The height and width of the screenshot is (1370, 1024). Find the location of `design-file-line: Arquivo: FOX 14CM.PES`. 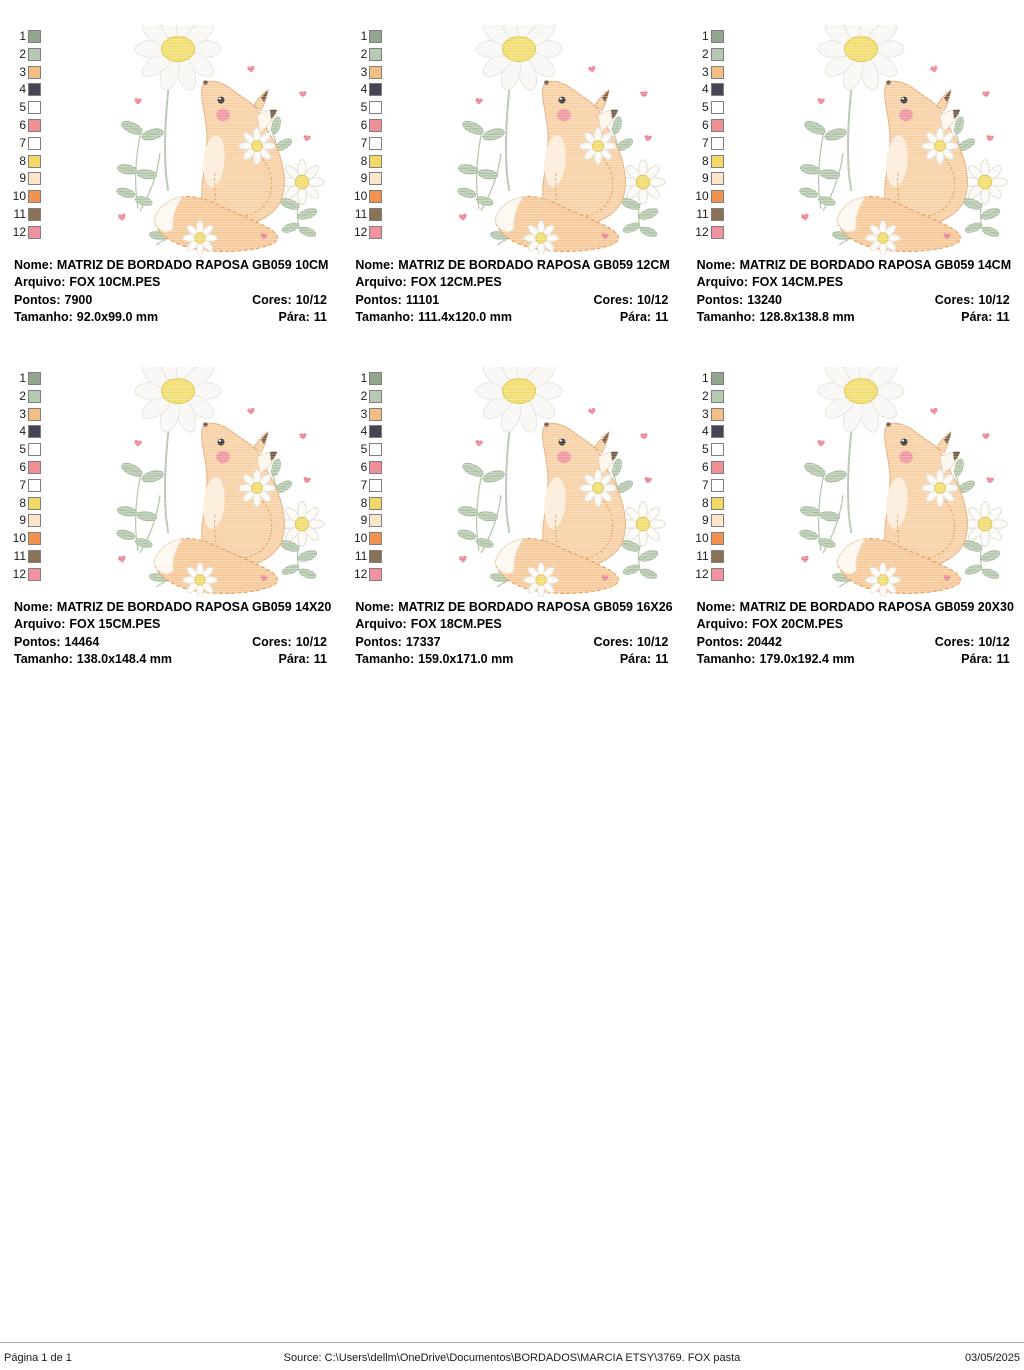

design-file-line: Arquivo: FOX 14CM.PES is located at coordinates (853, 282).